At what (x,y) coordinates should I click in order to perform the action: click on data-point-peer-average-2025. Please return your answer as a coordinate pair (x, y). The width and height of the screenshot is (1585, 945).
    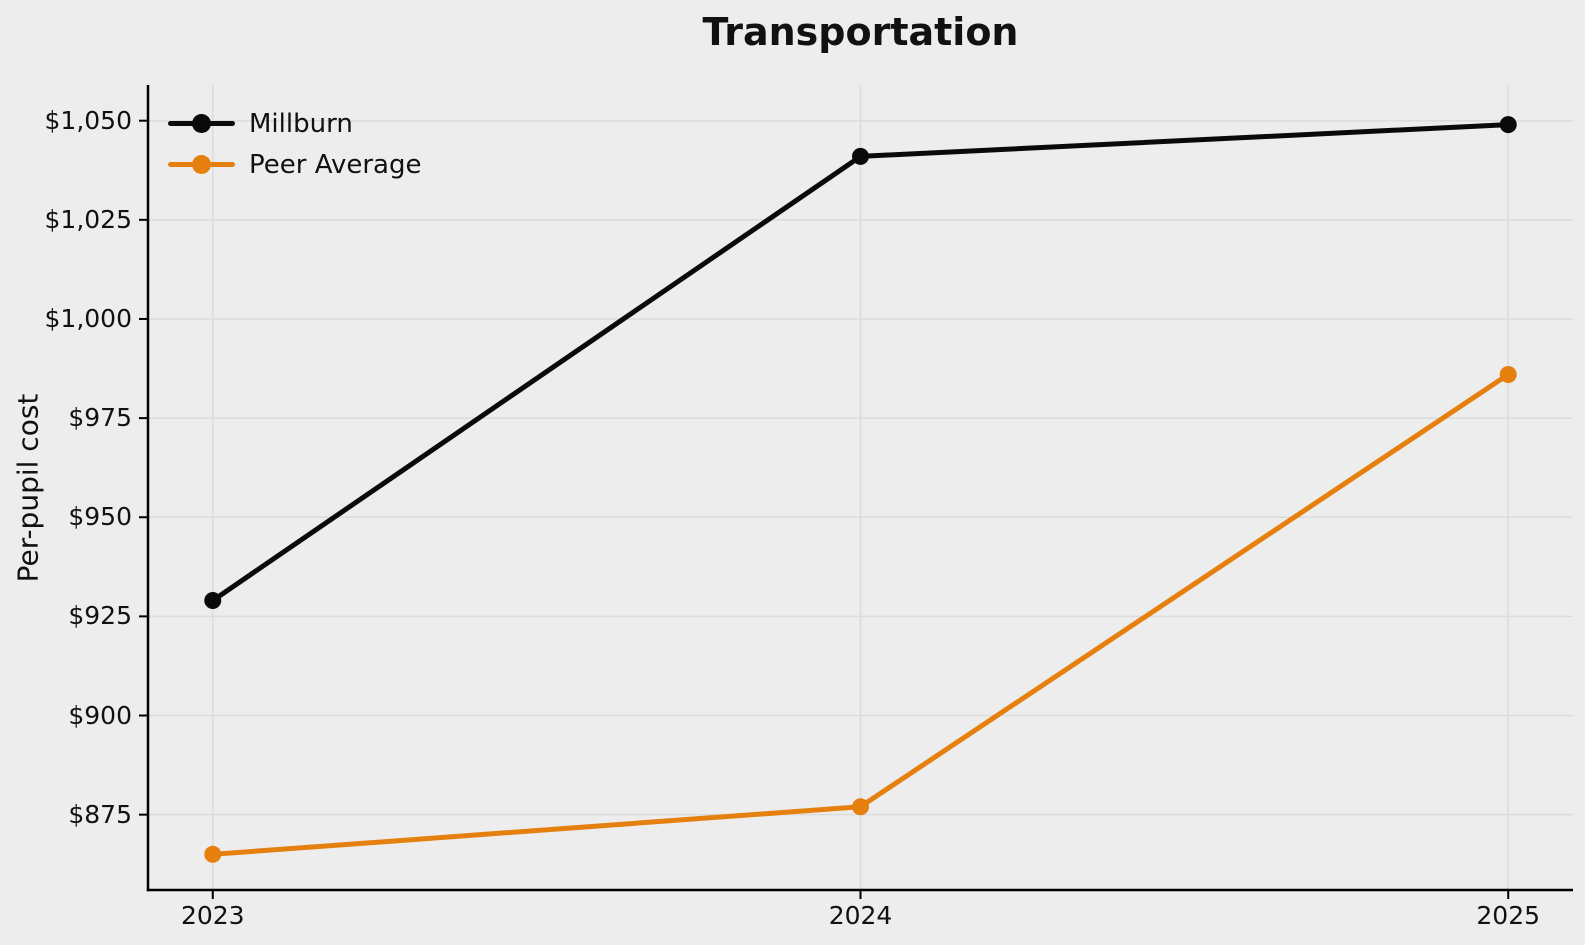
    Looking at the image, I should click on (1508, 374).